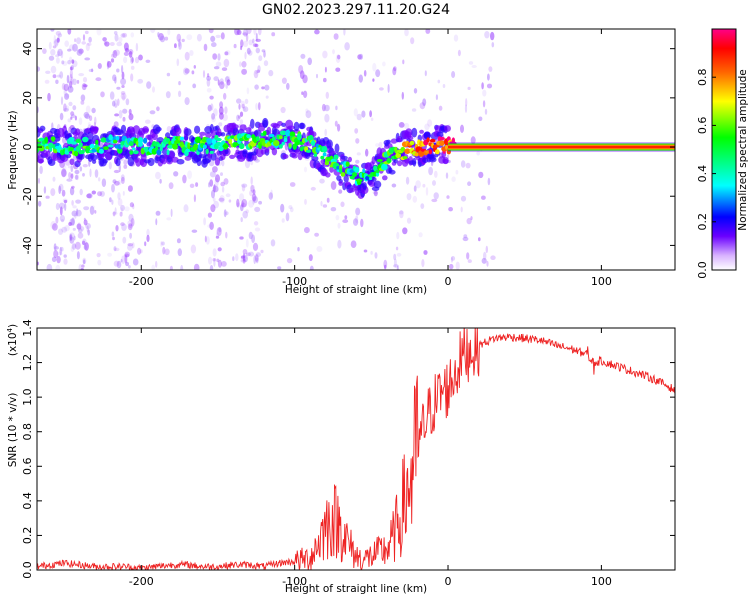 The image size is (750, 600). I want to click on snr-y-tick-label: 0.4, so click(27, 501).